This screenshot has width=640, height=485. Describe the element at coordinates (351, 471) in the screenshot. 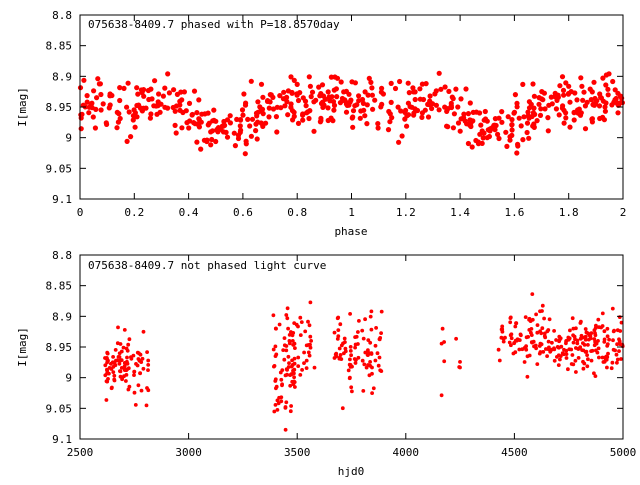

I see `unphased-x-axis-label: hjd0` at that location.